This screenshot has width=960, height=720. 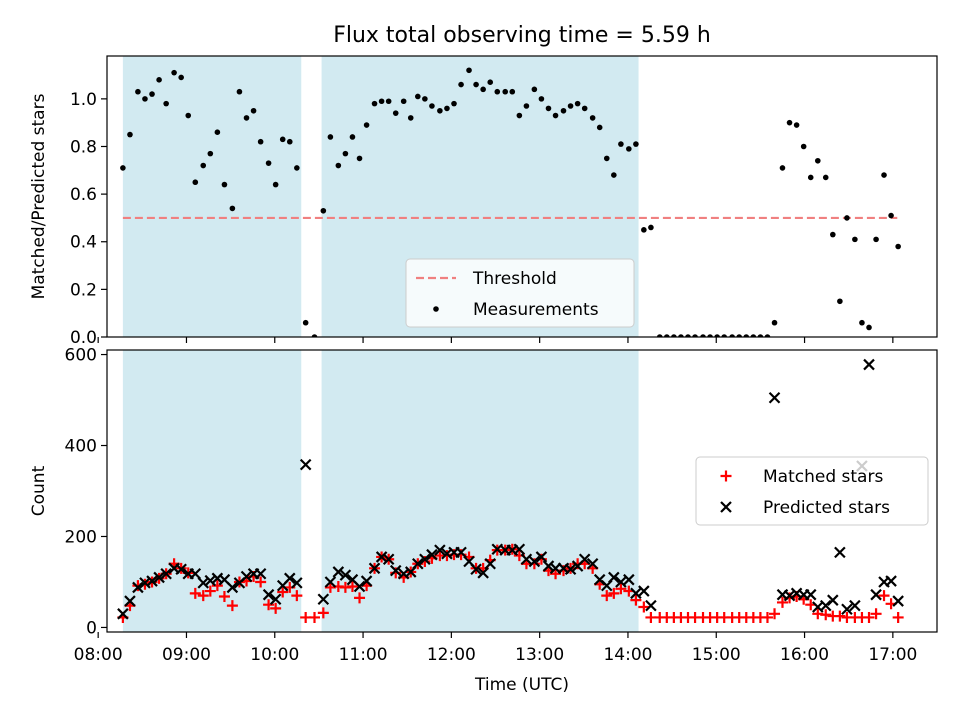 What do you see at coordinates (83, 147) in the screenshot?
I see `y-tick-label: 0.8` at bounding box center [83, 147].